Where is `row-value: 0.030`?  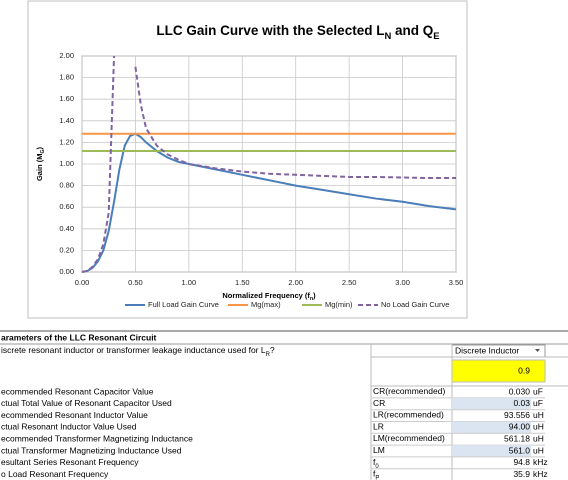 row-value: 0.030 is located at coordinates (520, 391).